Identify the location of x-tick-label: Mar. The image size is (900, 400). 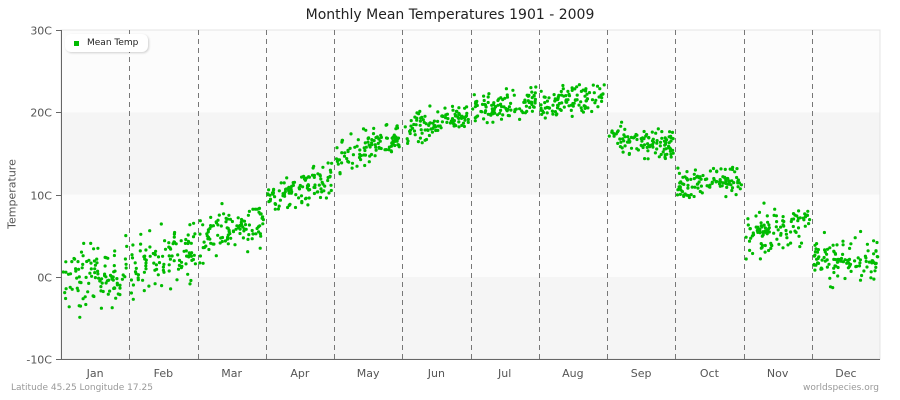
(231, 373).